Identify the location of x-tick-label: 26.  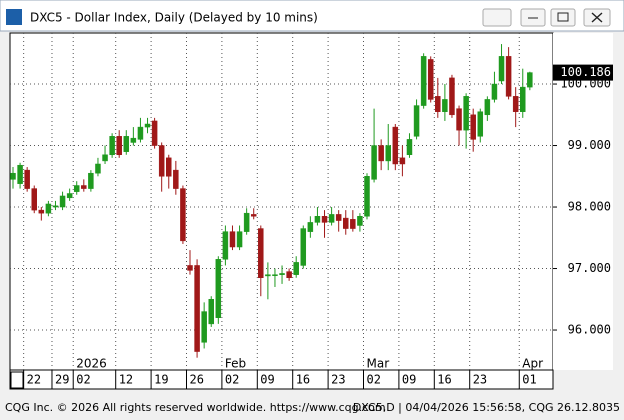
(197, 380).